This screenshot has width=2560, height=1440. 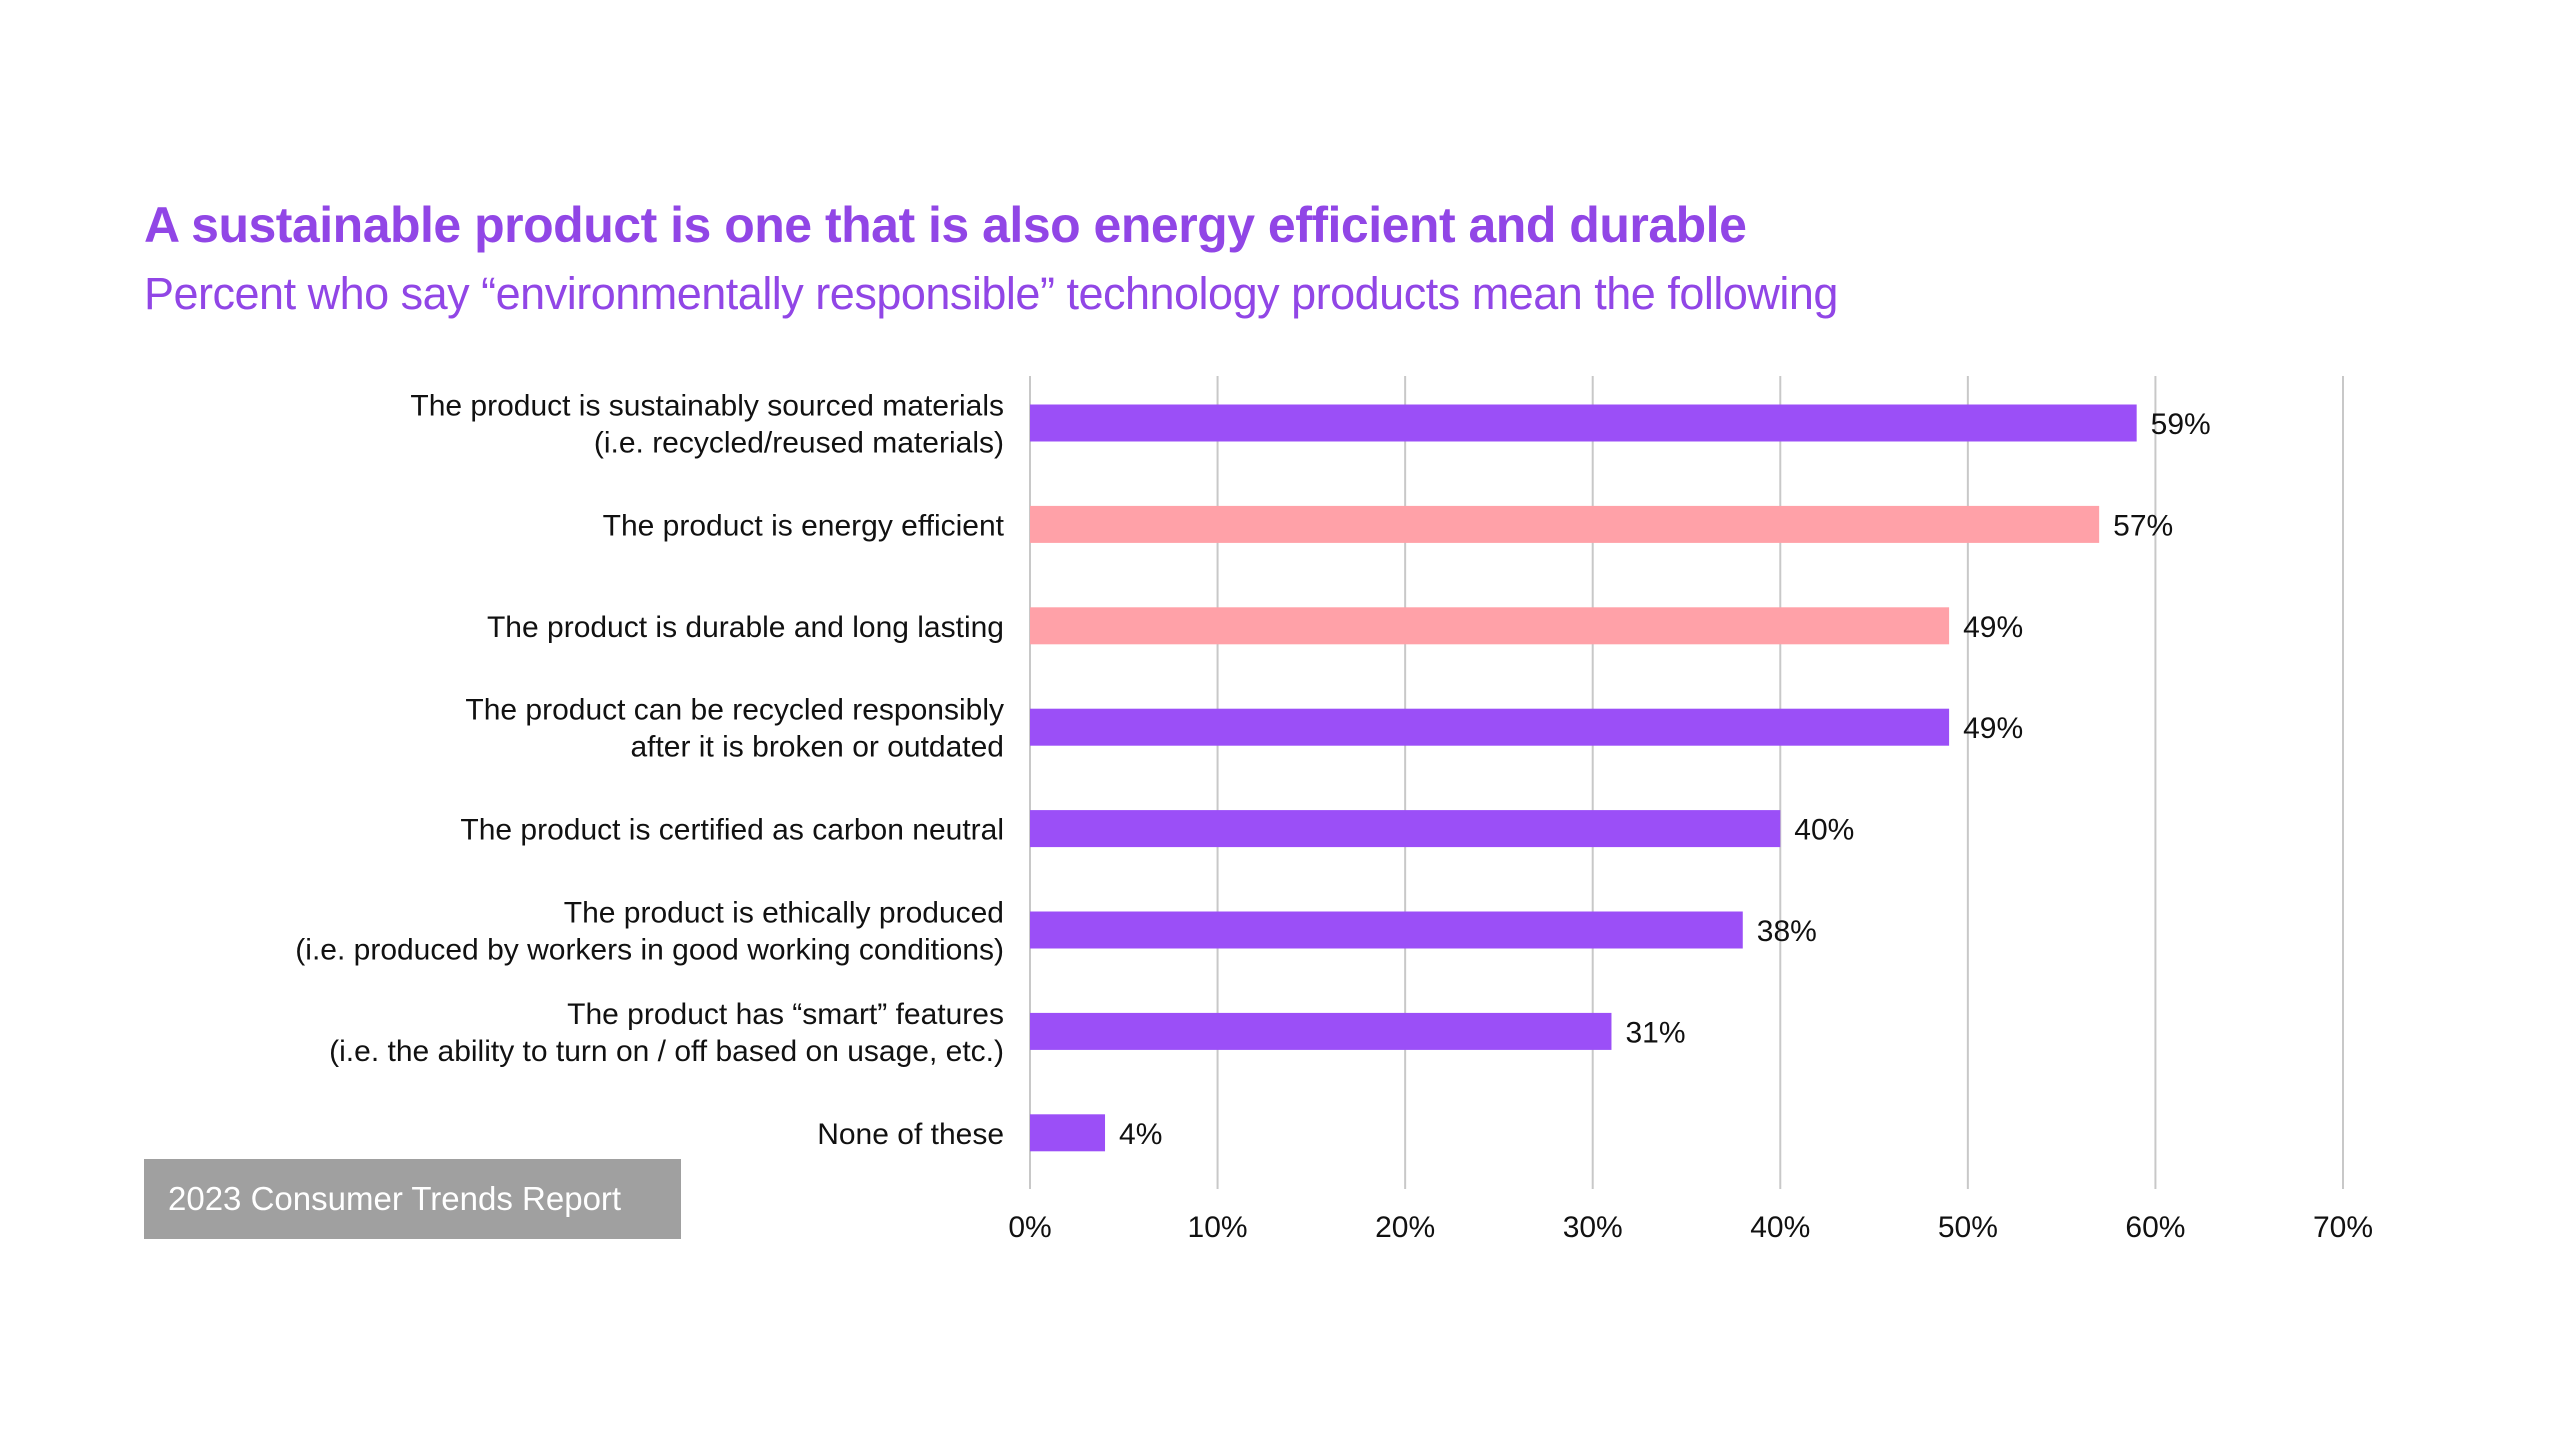 What do you see at coordinates (1405, 1227) in the screenshot?
I see `x-tick-label: 20%` at bounding box center [1405, 1227].